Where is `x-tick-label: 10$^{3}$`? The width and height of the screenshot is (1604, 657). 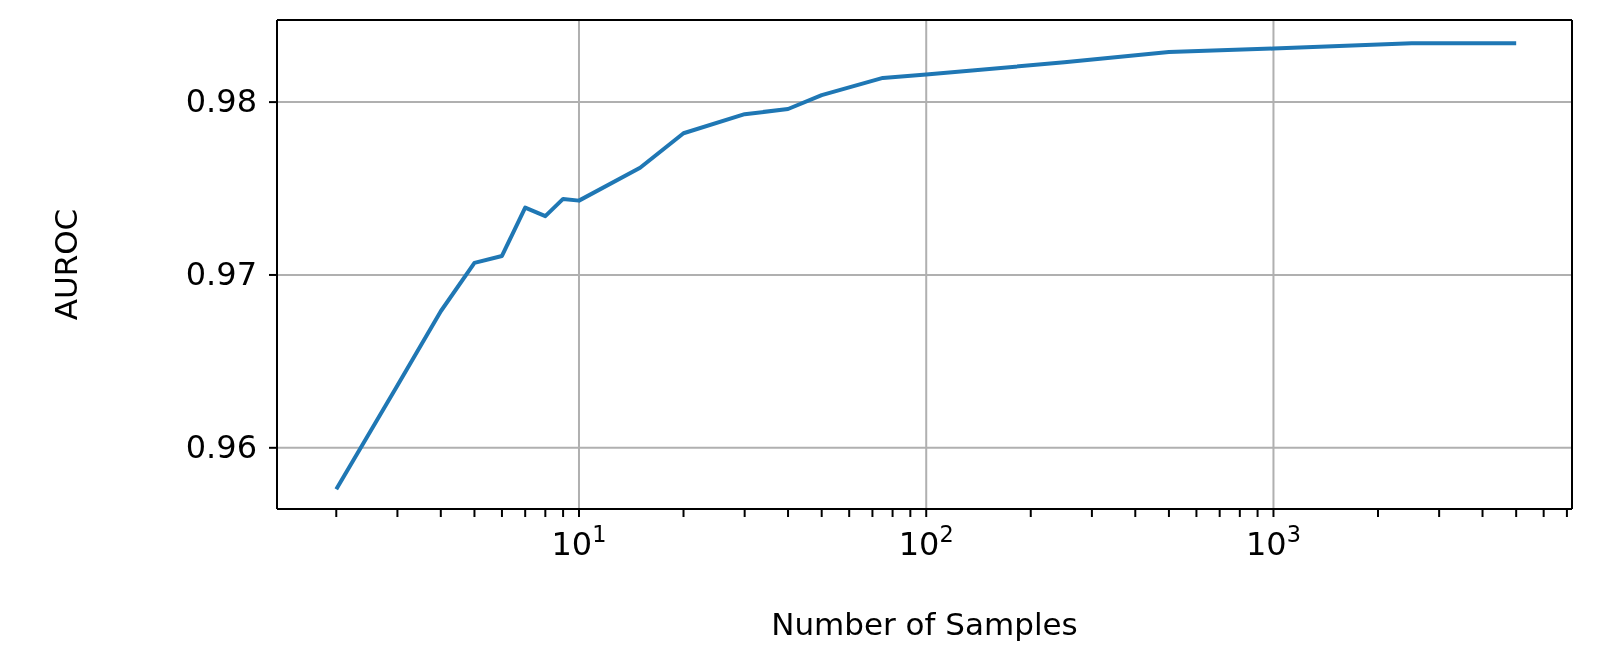 x-tick-label: 10$^{3}$ is located at coordinates (1273, 542).